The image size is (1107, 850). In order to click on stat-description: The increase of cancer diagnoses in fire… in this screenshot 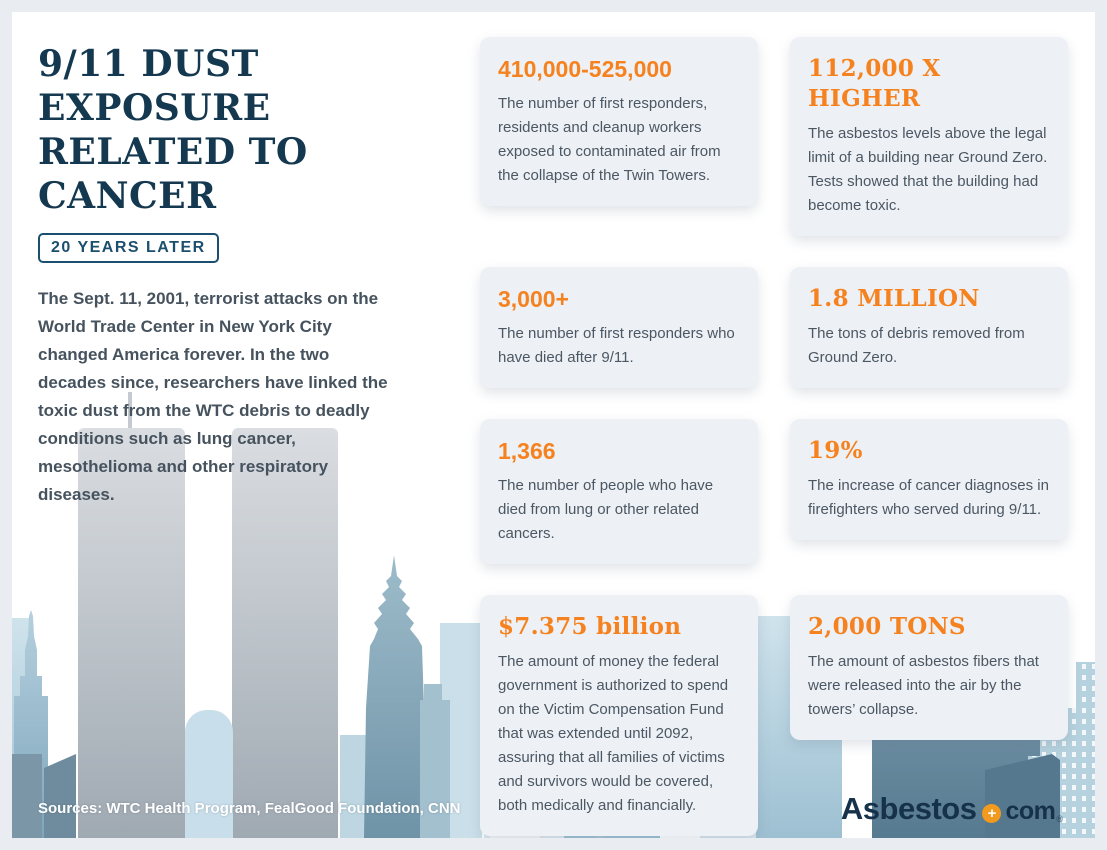, I will do `click(928, 497)`.